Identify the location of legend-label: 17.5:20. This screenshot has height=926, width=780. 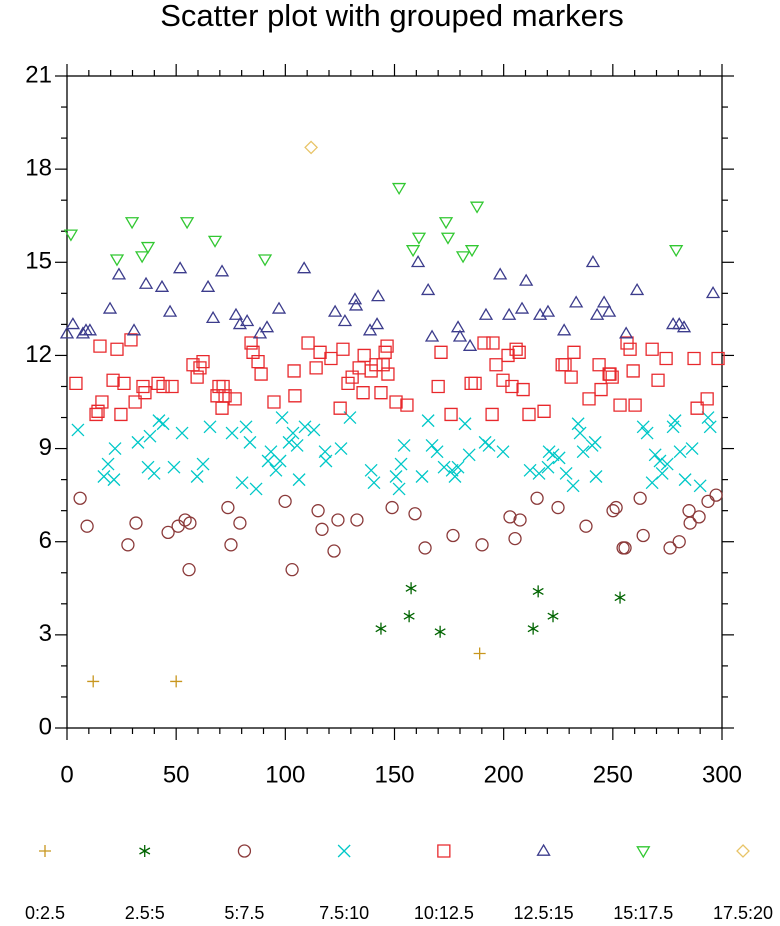
(743, 913).